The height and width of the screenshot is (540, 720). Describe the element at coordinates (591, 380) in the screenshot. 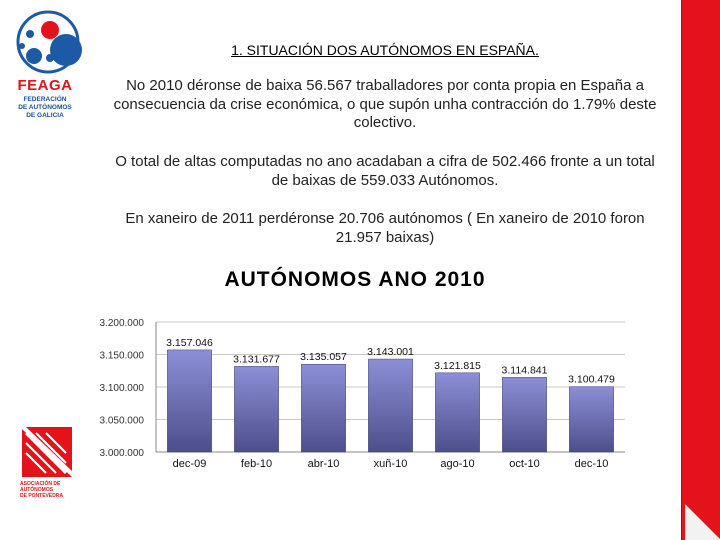

I see `bar-value-label: 3.100.479` at that location.